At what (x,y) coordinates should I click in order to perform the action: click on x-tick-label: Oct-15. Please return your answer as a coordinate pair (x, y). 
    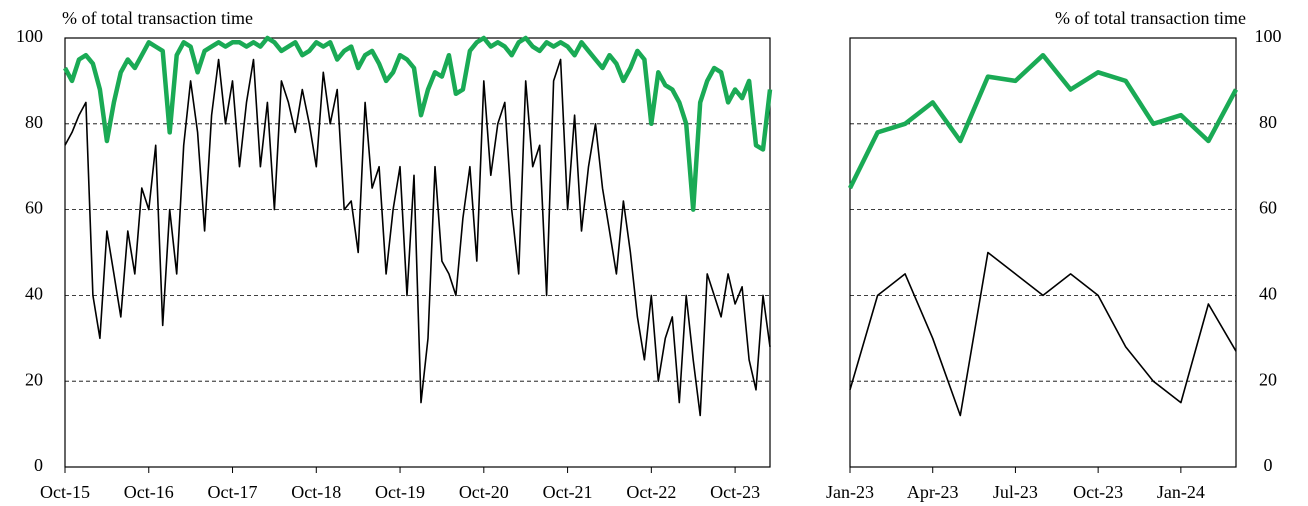
    Looking at the image, I should click on (65, 492).